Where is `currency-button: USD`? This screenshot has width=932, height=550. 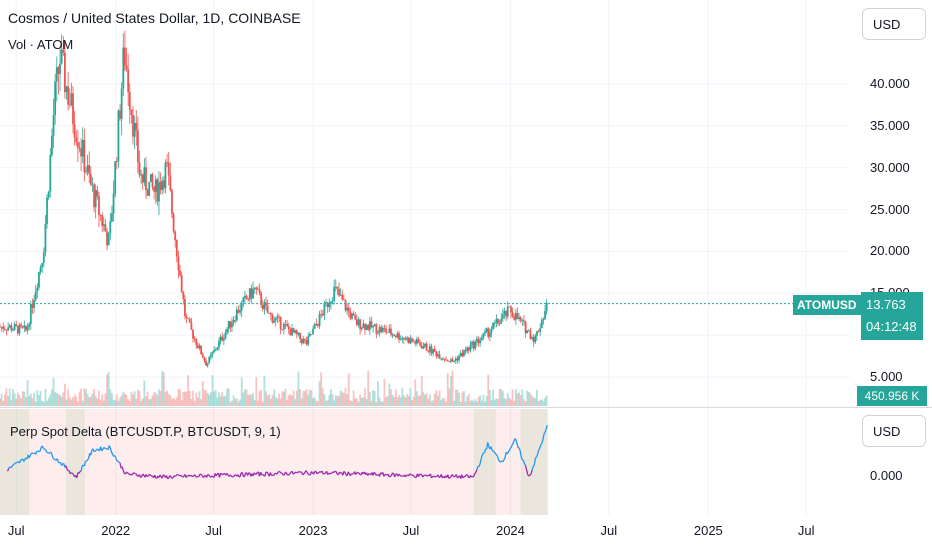 currency-button: USD is located at coordinates (894, 24).